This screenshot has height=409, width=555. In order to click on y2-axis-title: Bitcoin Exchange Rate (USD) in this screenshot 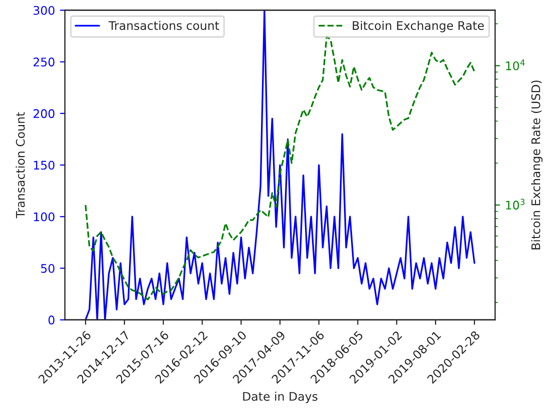, I will do `click(537, 165)`.